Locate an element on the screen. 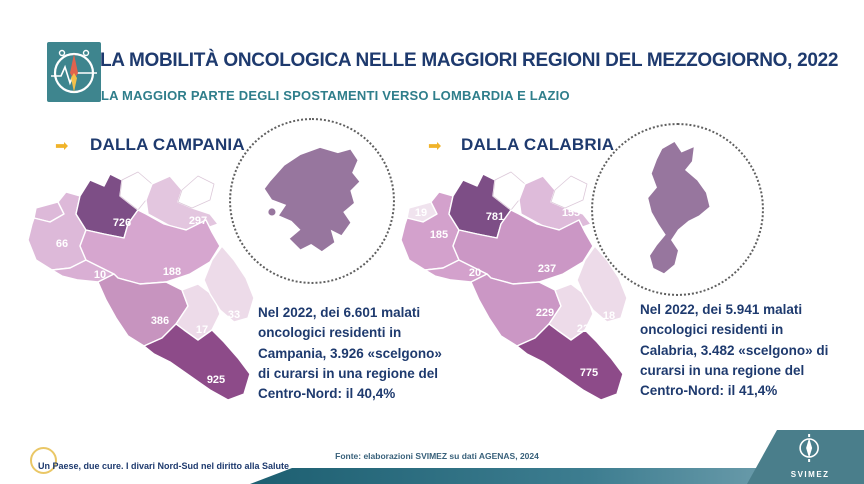 This screenshot has width=864, height=484. value-label-umbria: 22 is located at coordinates (583, 329).